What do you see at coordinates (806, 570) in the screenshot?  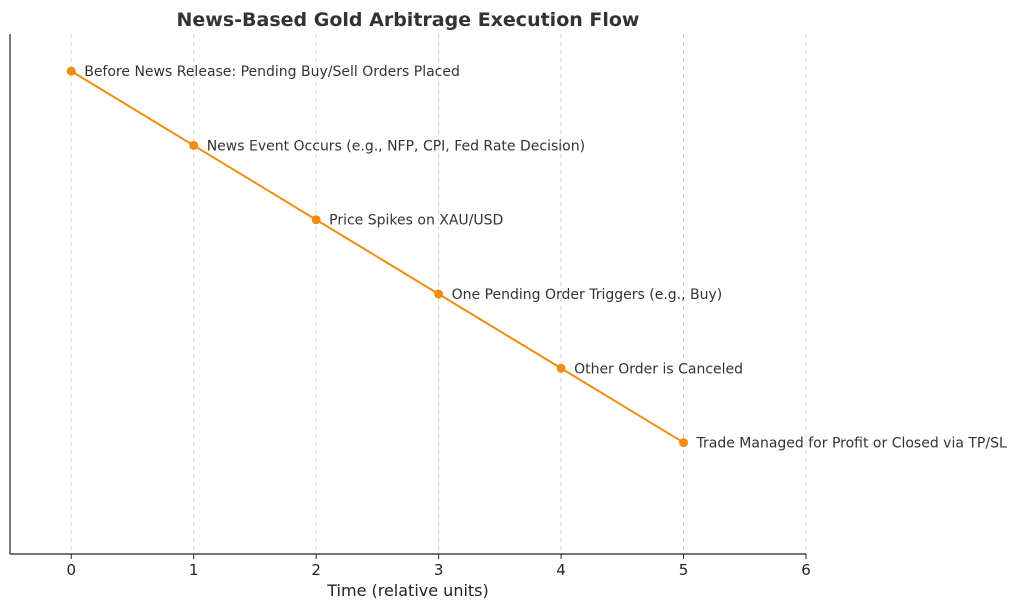 I see `x-tick-label-6: 6` at bounding box center [806, 570].